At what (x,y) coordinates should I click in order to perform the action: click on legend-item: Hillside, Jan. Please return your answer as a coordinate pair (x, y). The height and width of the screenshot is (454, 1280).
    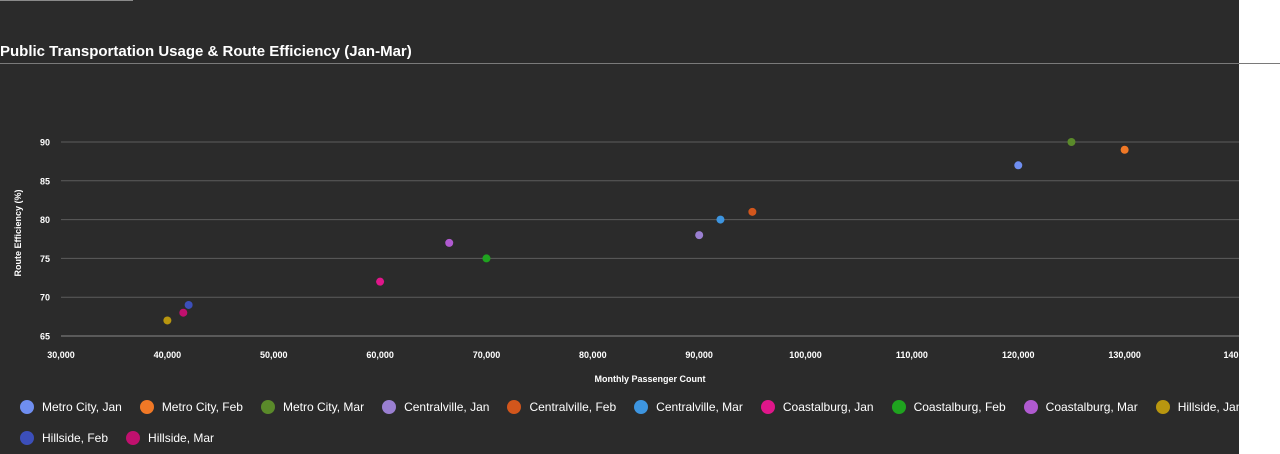
    Looking at the image, I should click on (1199, 407).